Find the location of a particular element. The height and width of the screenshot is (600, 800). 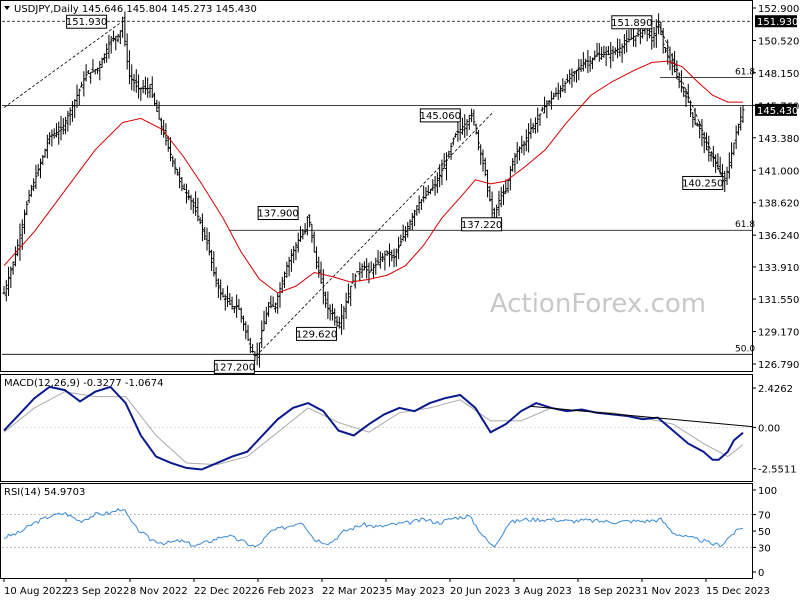

rsi-tick-label: 30 is located at coordinates (764, 548).